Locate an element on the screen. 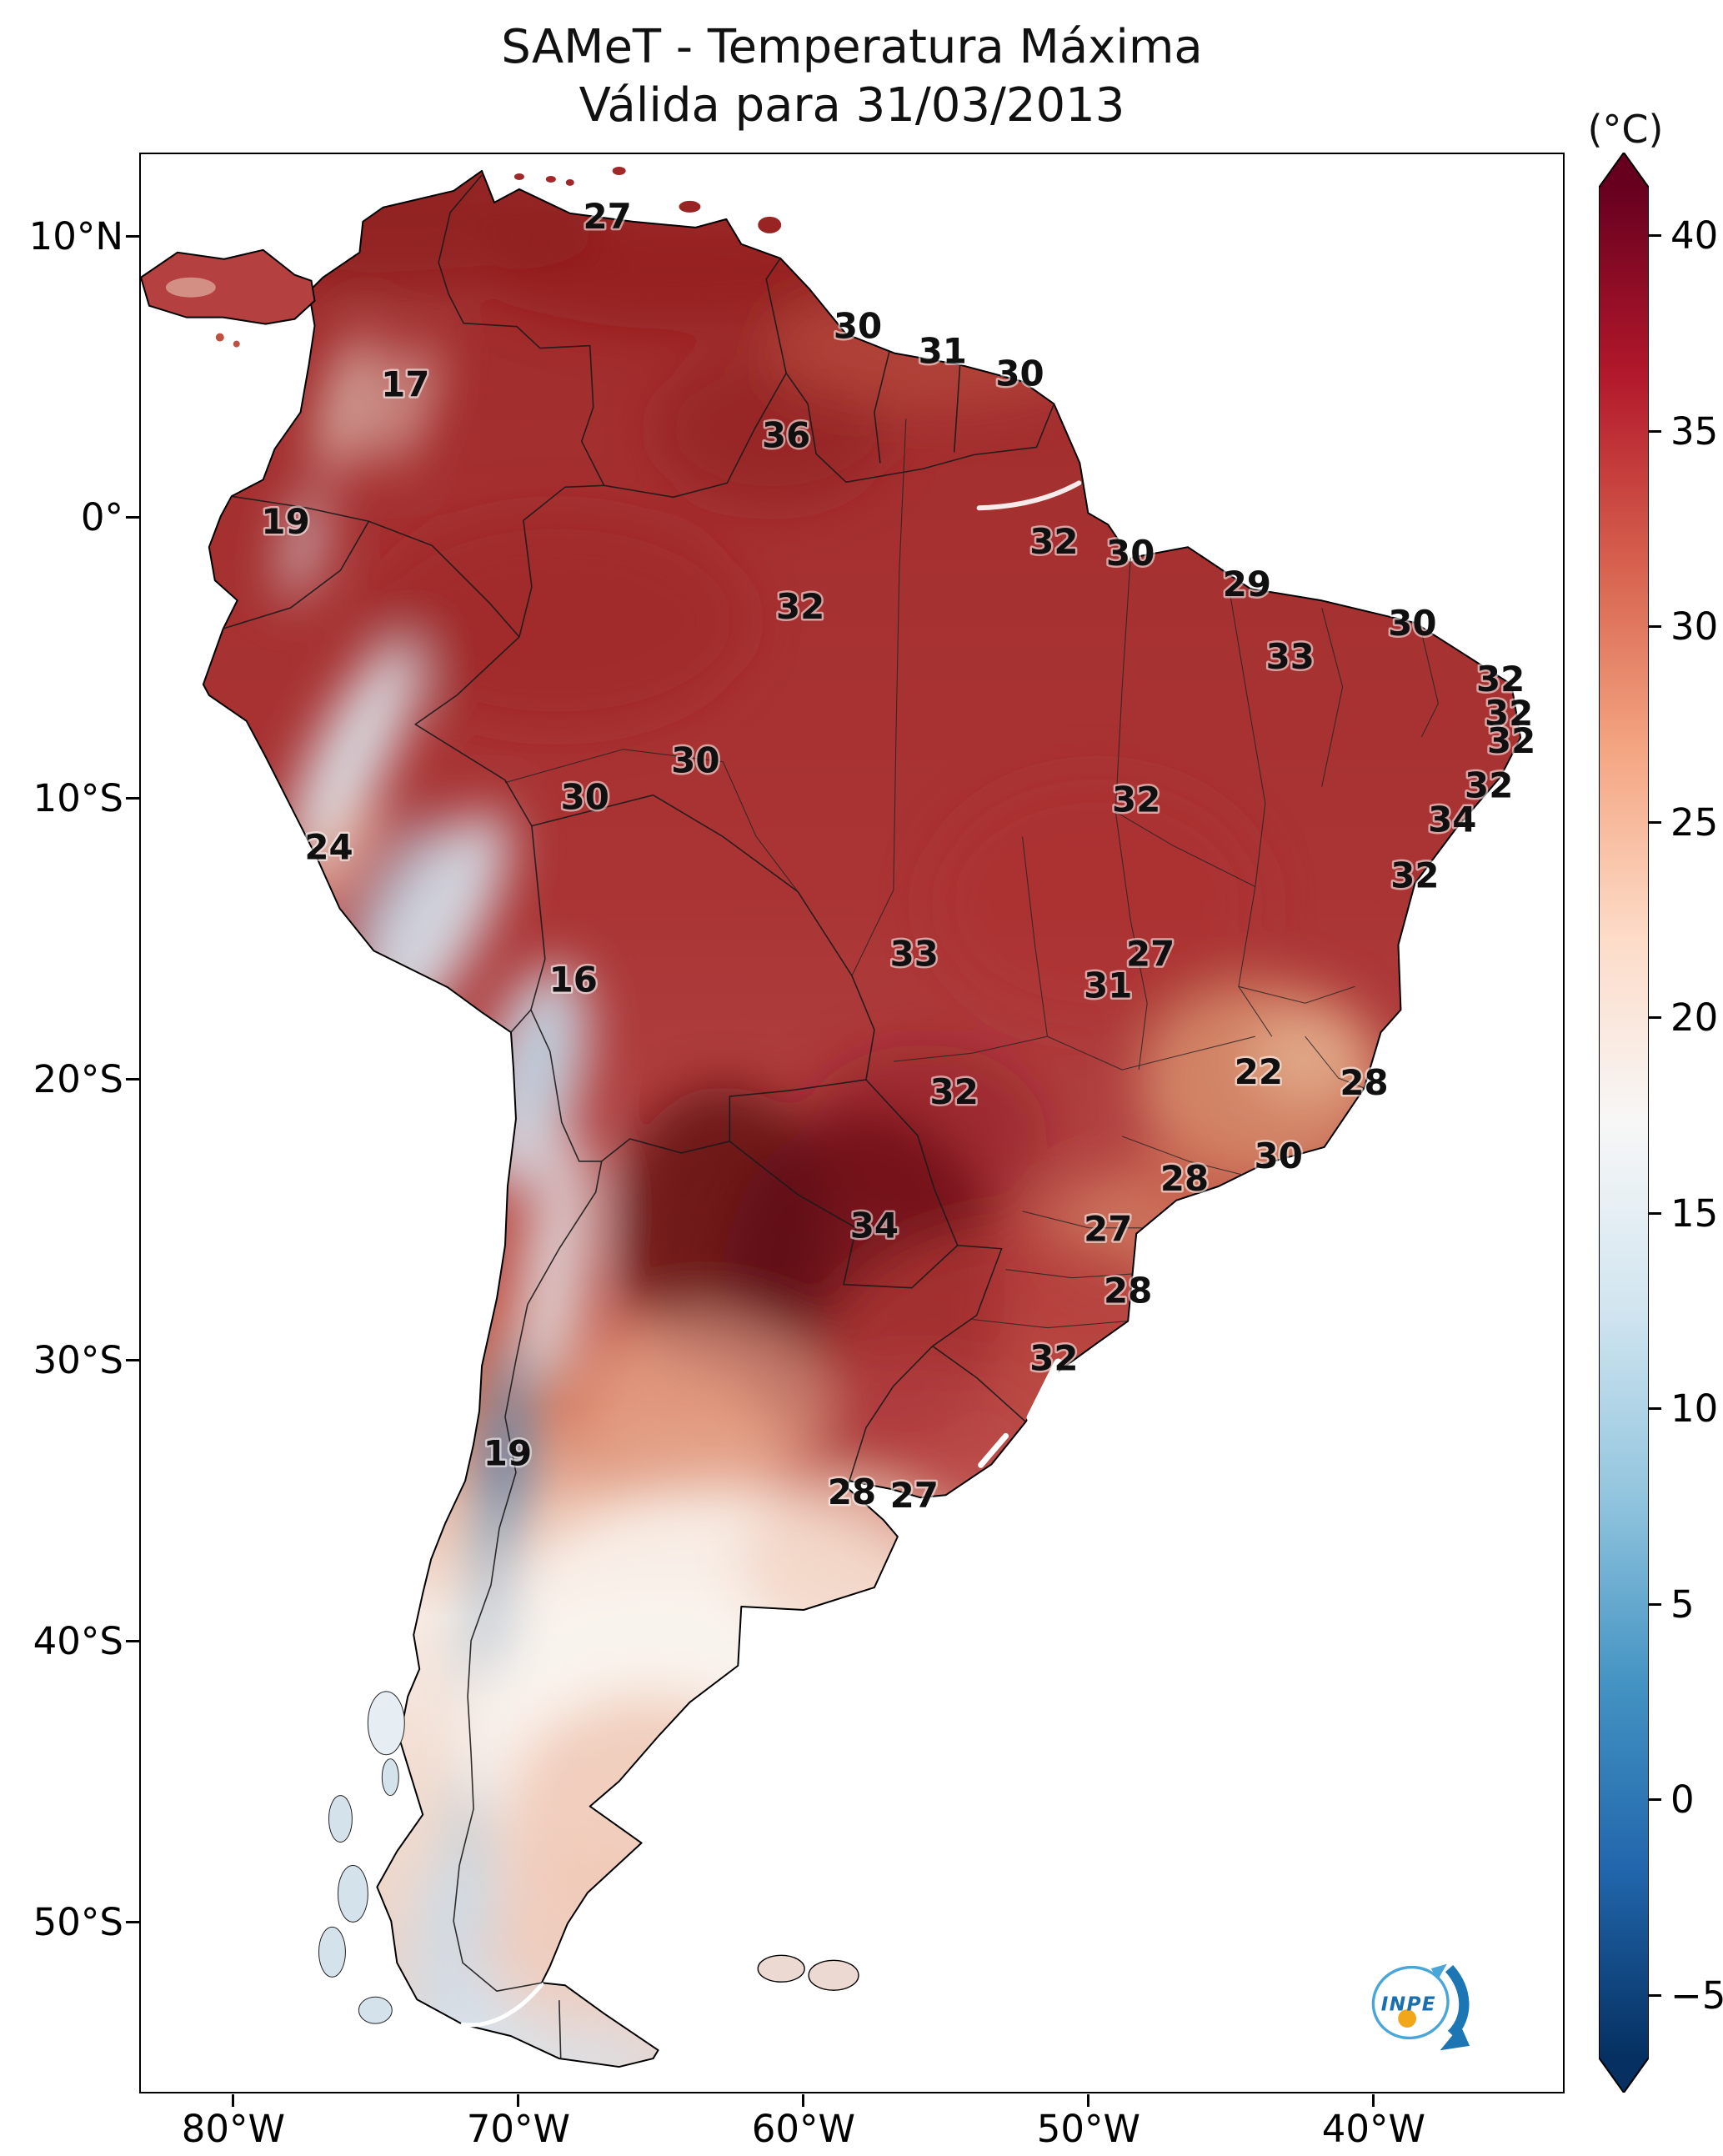  colorbar-tick-label: 30 is located at coordinates (1694, 627).